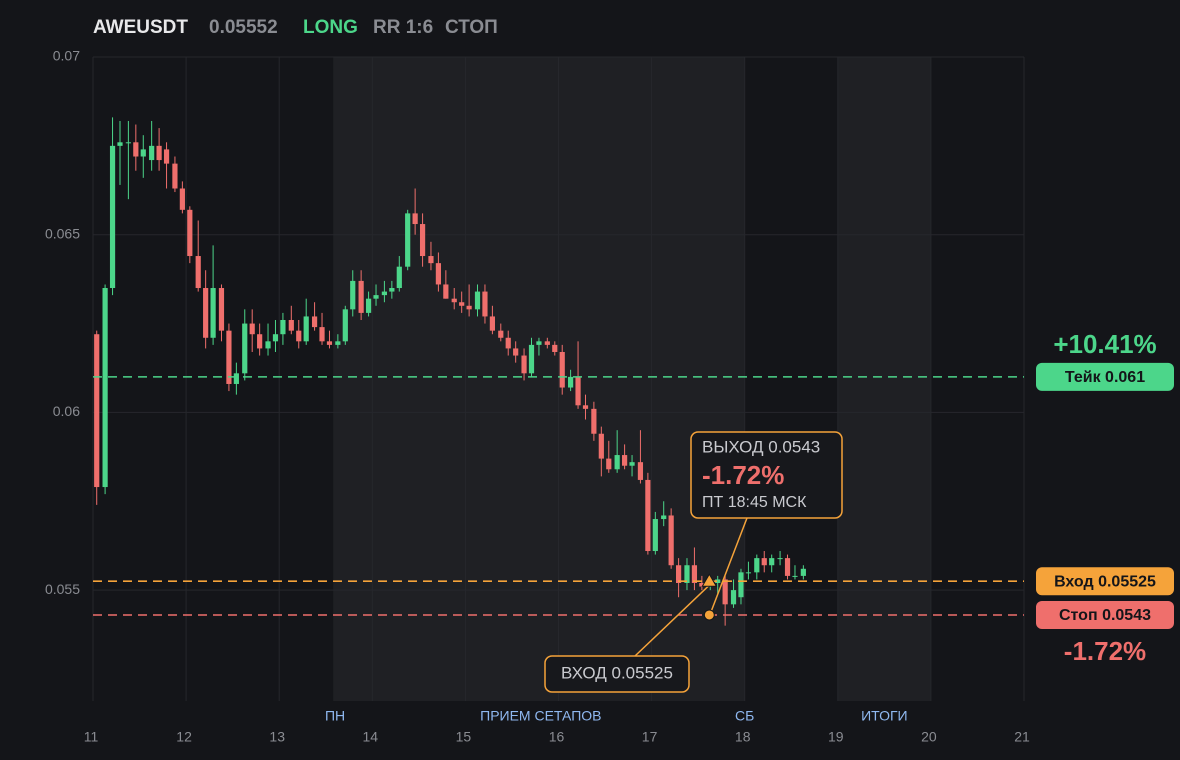 This screenshot has height=760, width=1180. What do you see at coordinates (743, 475) in the screenshot?
I see `exit-pct: -1.72%` at bounding box center [743, 475].